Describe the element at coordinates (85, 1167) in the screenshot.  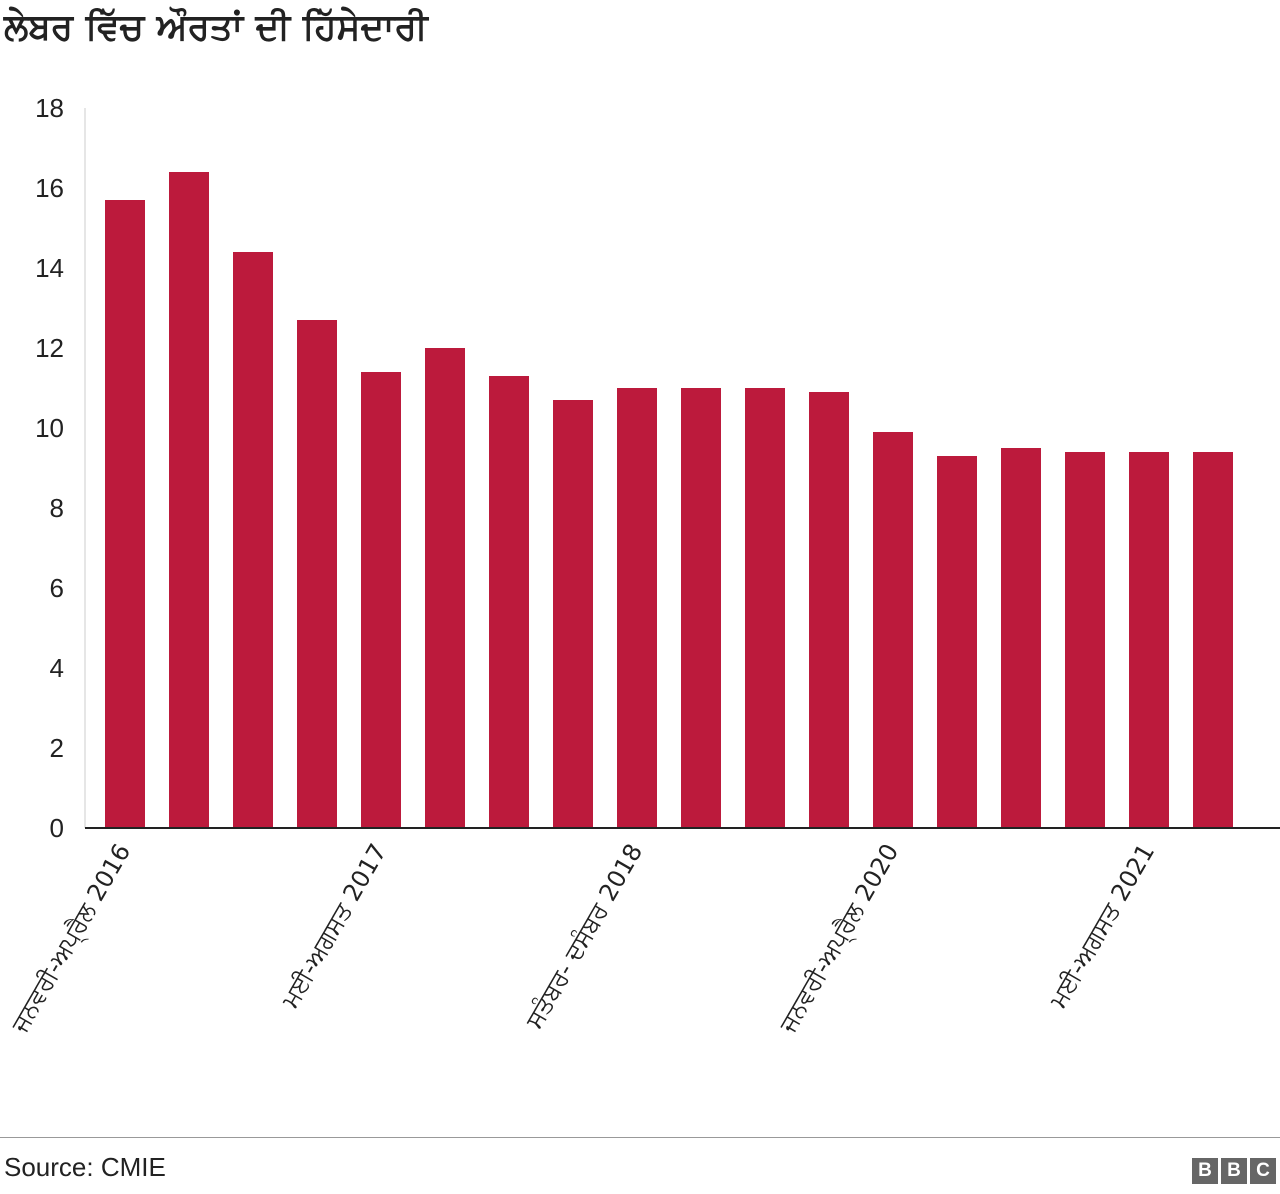
I see `source-note: Source: CMIE` at that location.